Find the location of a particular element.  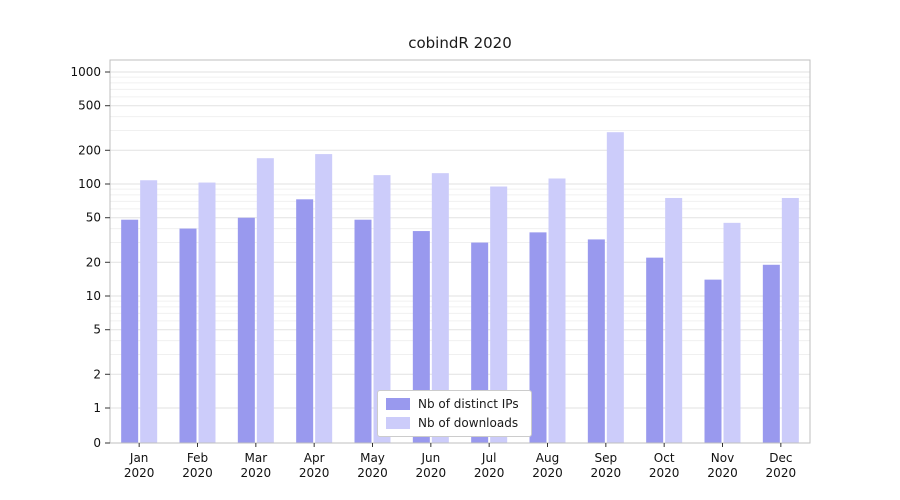

y-tick-label: 2 is located at coordinates (97, 374).